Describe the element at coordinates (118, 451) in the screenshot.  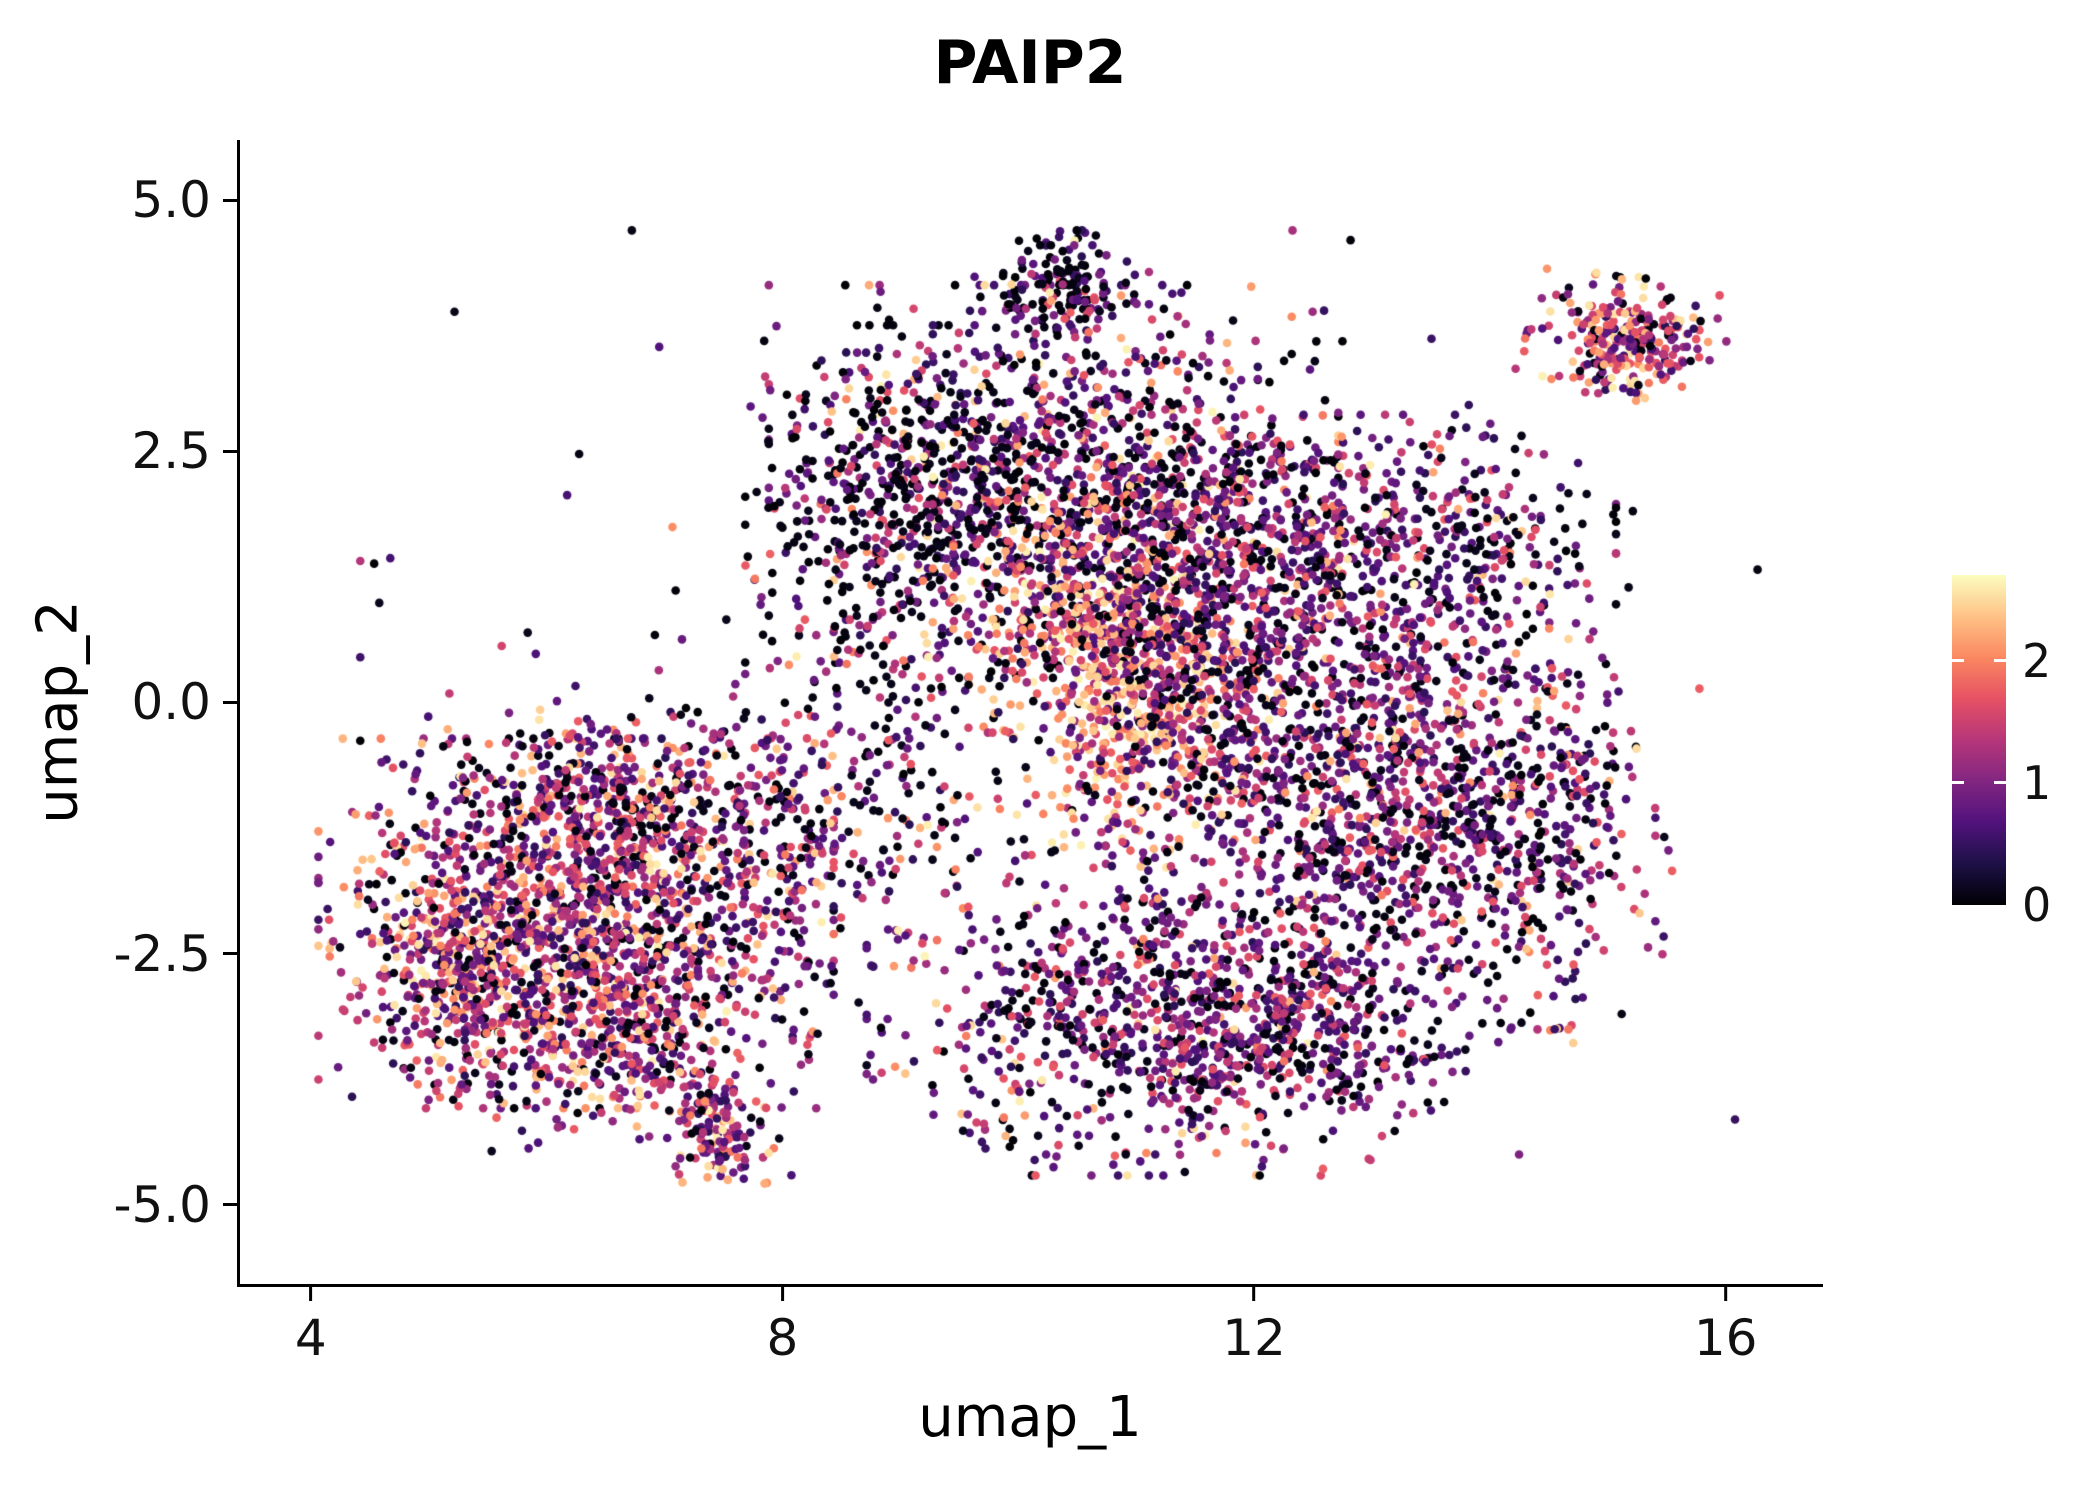
I see `y-tick: 2.5` at that location.